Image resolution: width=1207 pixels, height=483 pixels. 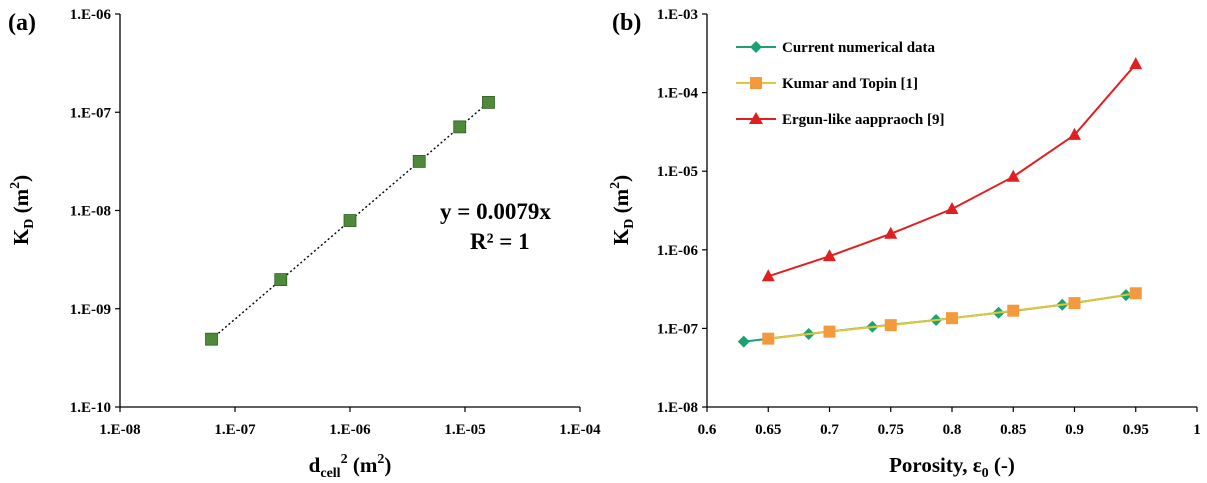 I want to click on x-tick-label: 0.6, so click(x=707, y=430).